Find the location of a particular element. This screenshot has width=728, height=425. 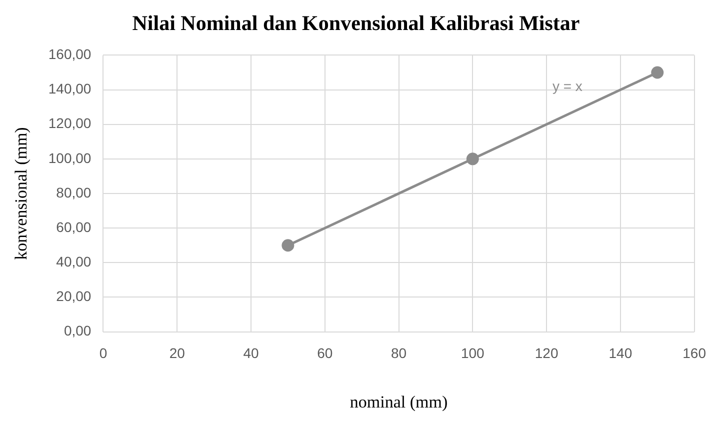

y-tick-label: 40,00 is located at coordinates (74, 262).